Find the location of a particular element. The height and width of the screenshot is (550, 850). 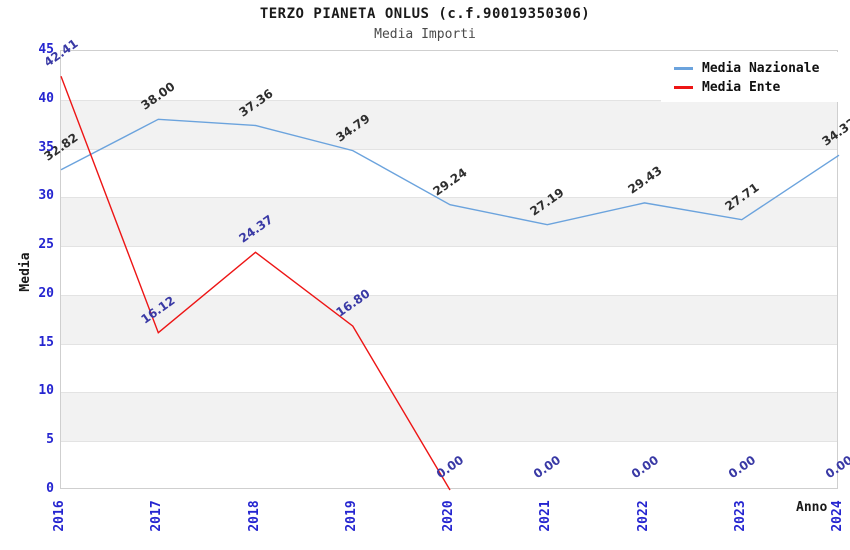

data-point-label: 29.43 is located at coordinates (644, 180).